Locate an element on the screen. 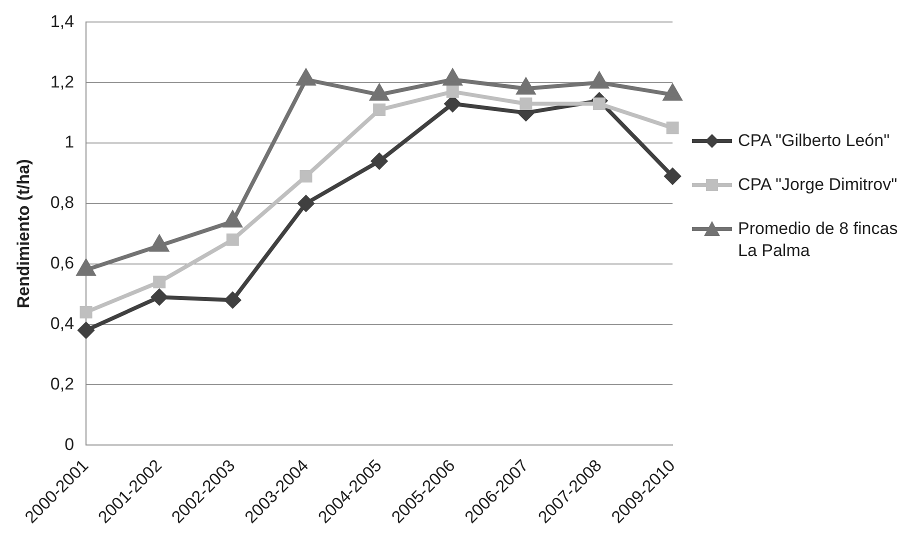  legend-label: CPA "Gilberto León" is located at coordinates (814, 141).